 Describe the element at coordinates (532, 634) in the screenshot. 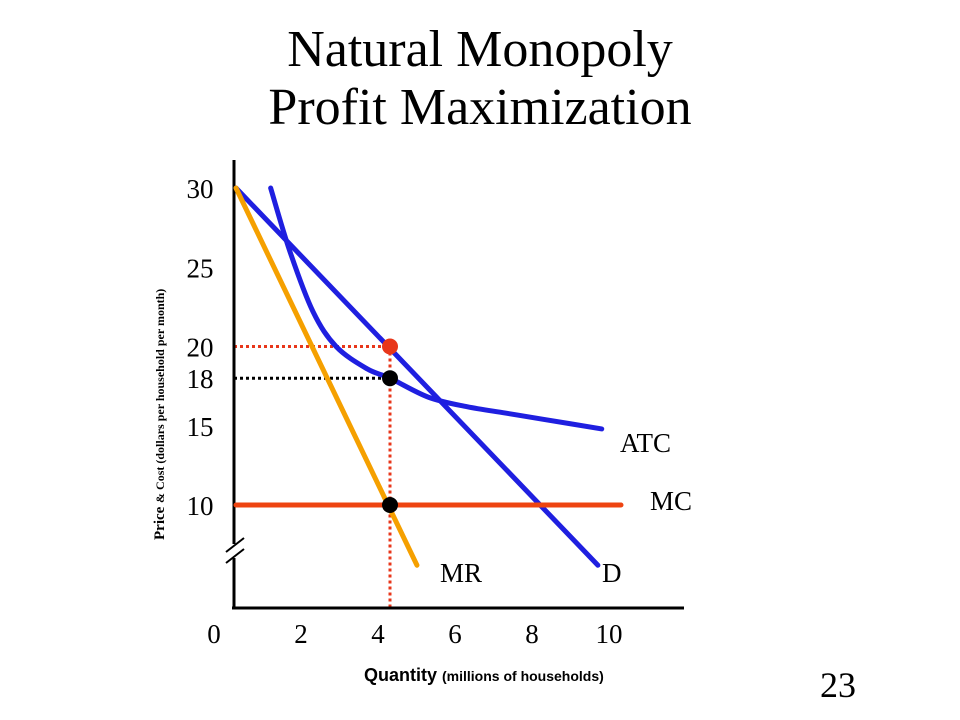

I see `x-tick-label: 8` at that location.